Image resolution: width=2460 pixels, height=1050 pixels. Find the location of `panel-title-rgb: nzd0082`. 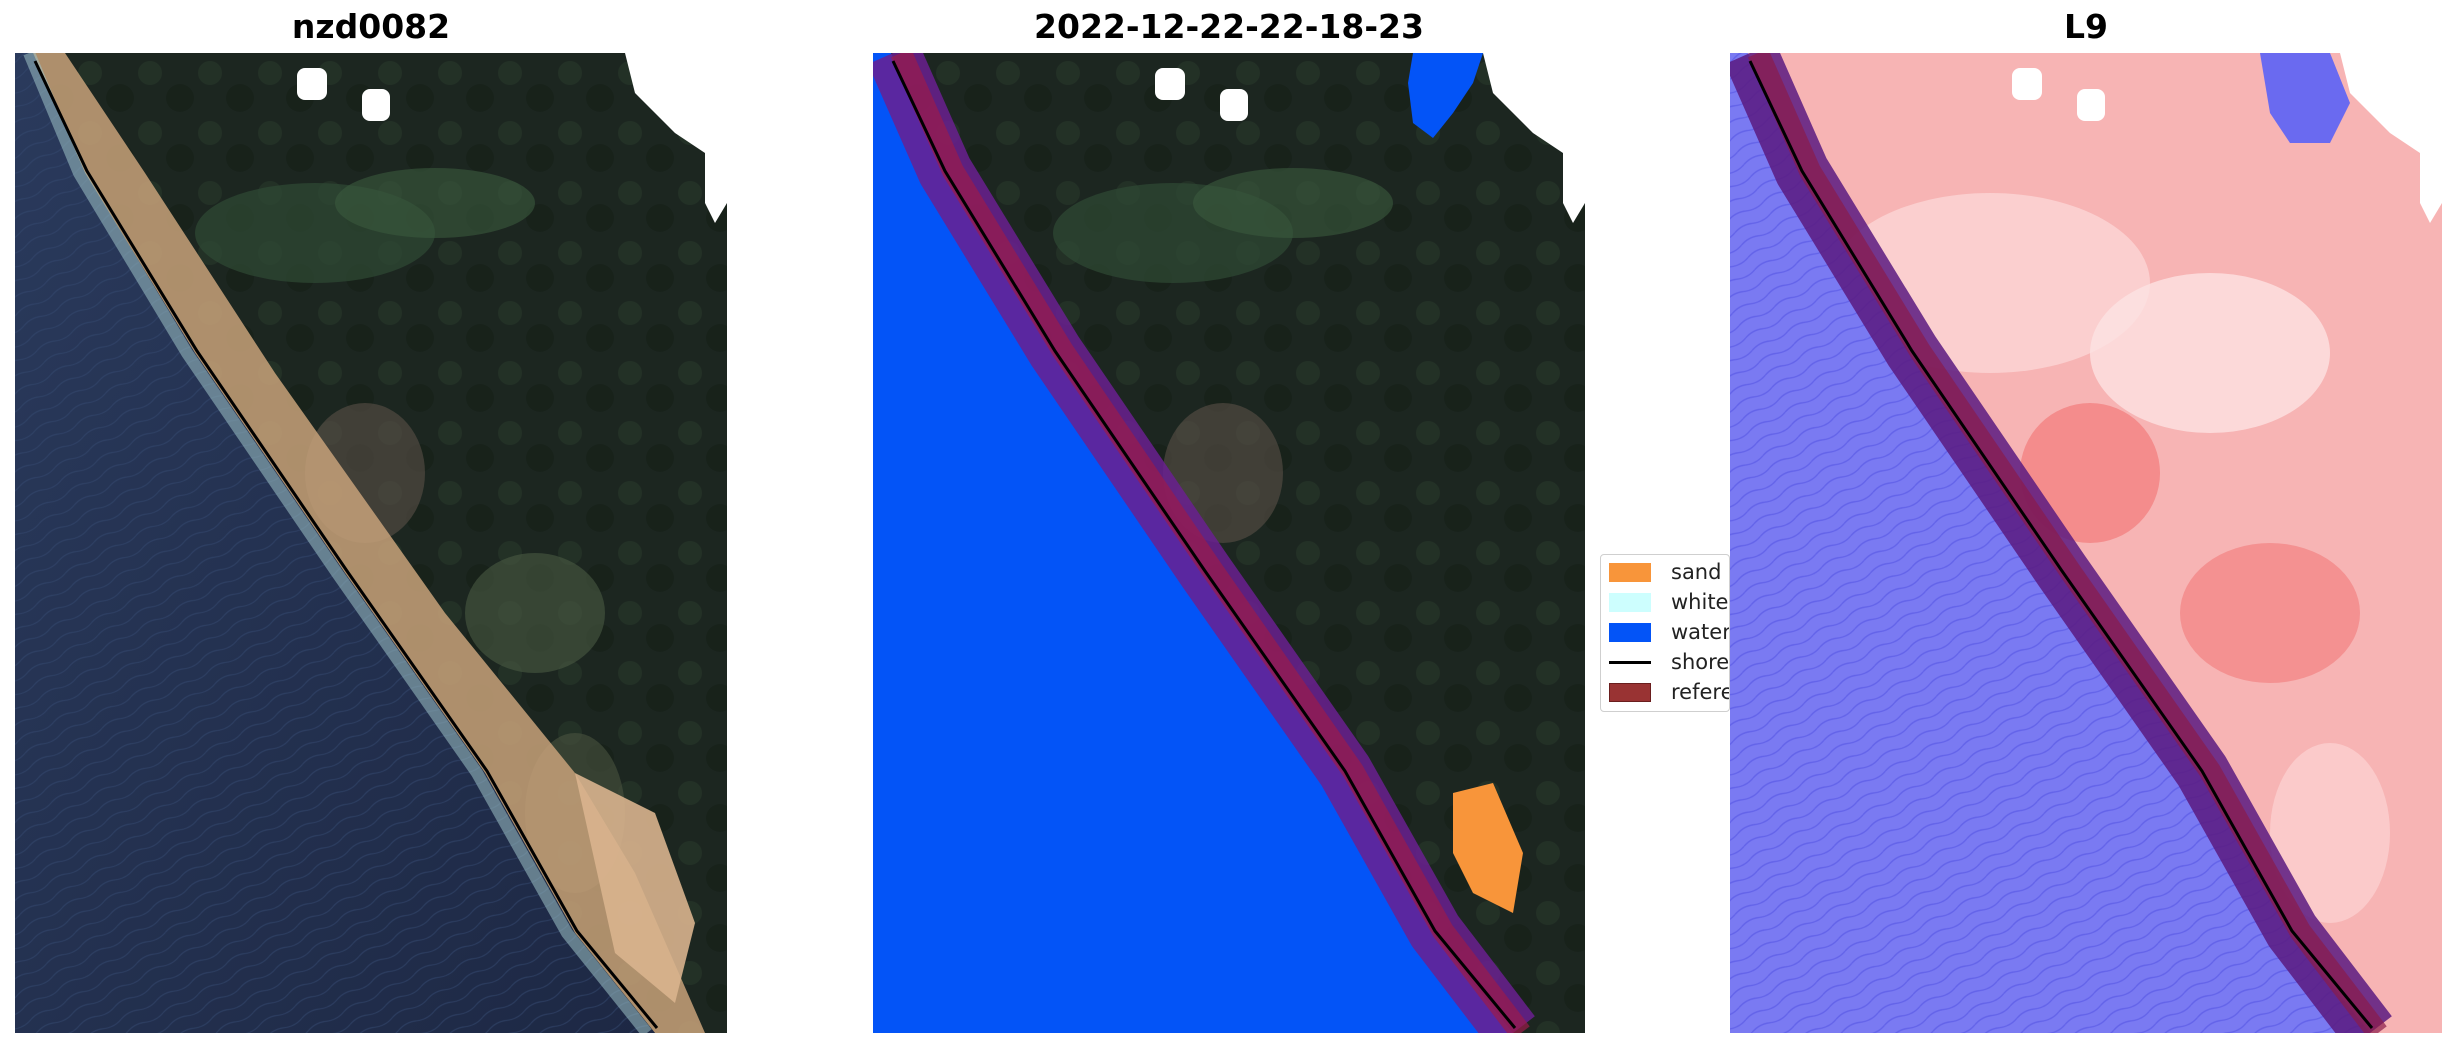

panel-title-rgb: nzd0082 is located at coordinates (371, 26).